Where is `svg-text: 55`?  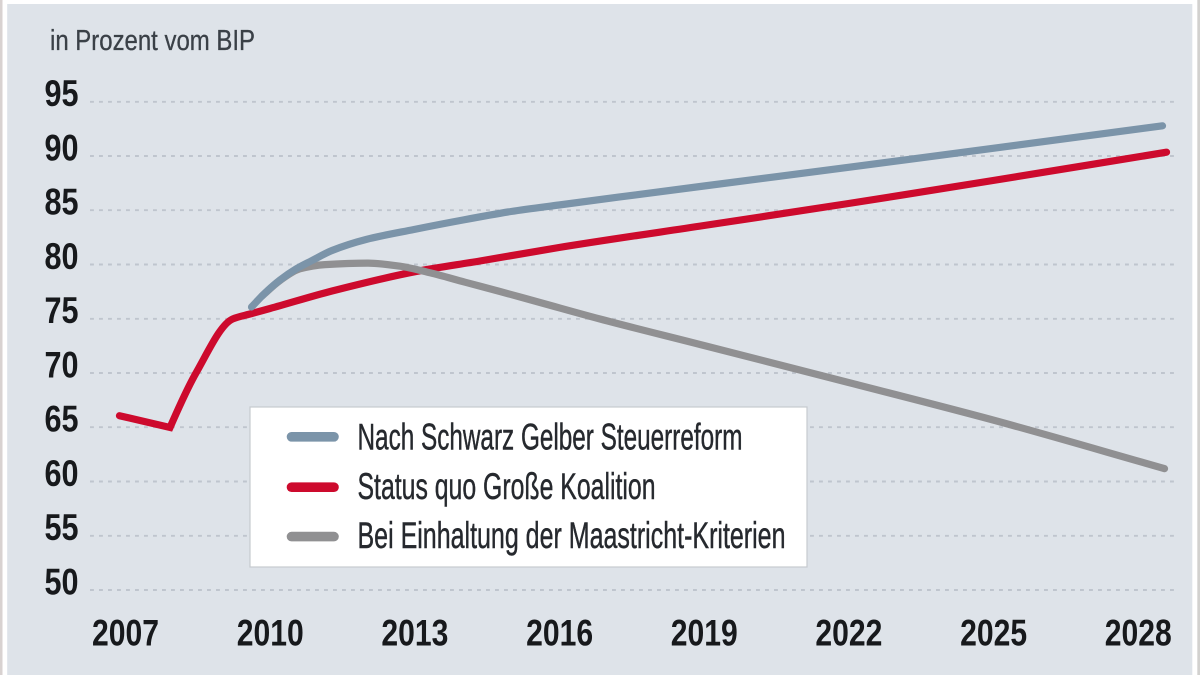 svg-text: 55 is located at coordinates (62, 527).